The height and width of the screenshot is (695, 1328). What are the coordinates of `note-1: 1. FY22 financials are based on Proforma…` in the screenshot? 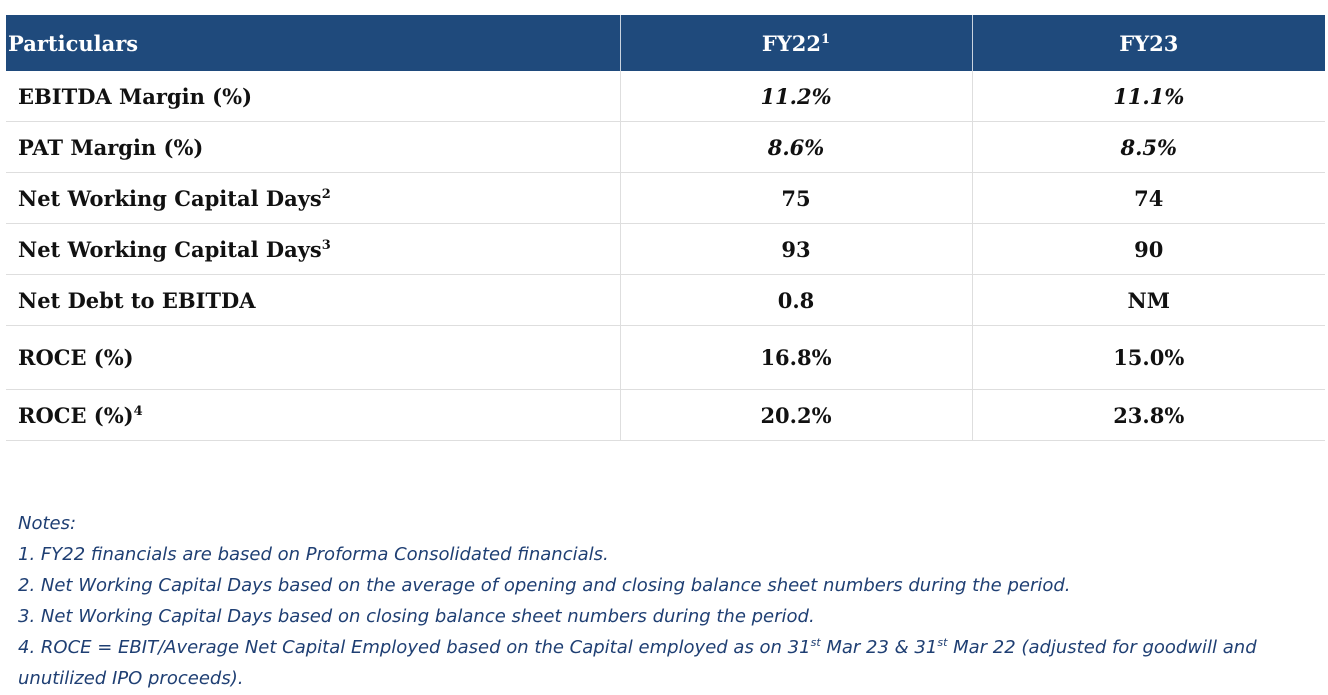 It's located at (313, 554).